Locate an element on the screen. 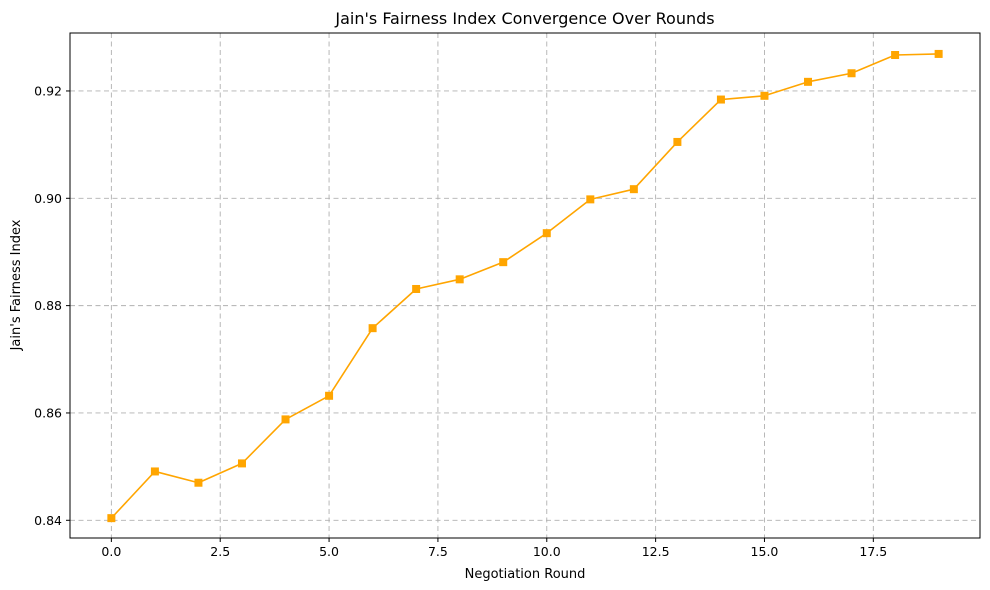  x-tick-label: 17.5 is located at coordinates (873, 551).